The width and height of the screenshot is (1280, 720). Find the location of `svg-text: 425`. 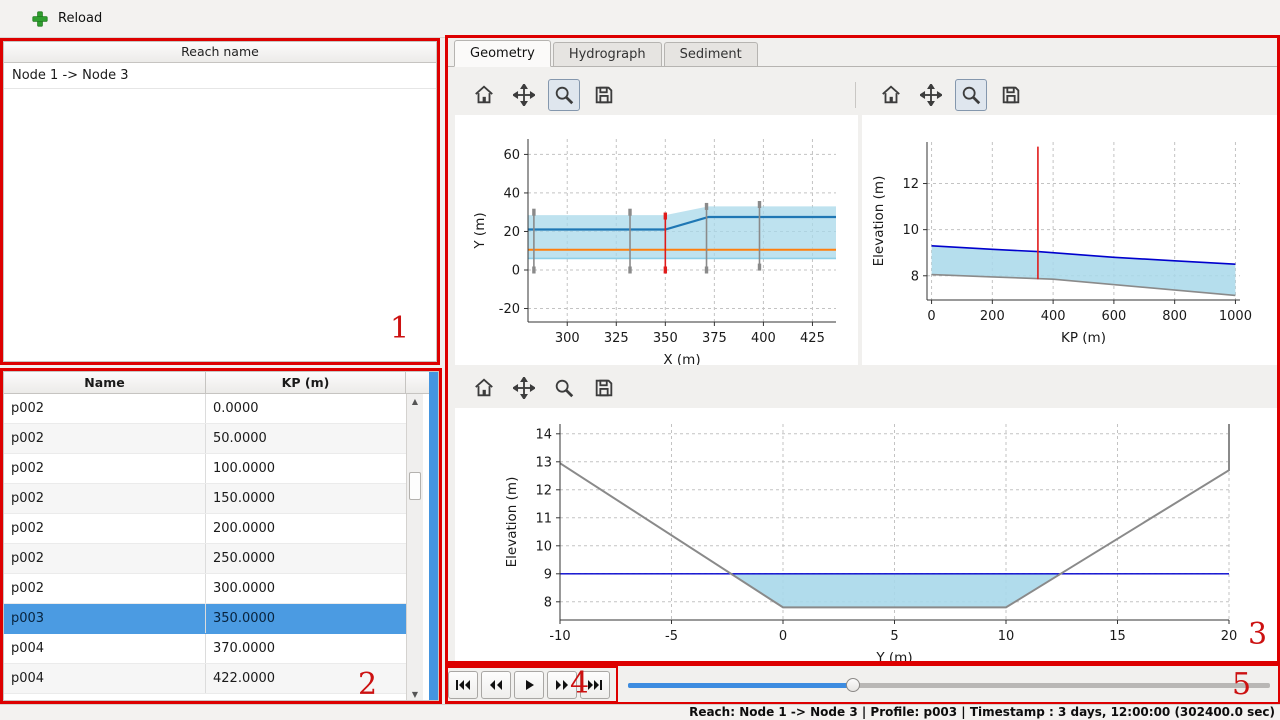

svg-text: 425 is located at coordinates (812, 338).